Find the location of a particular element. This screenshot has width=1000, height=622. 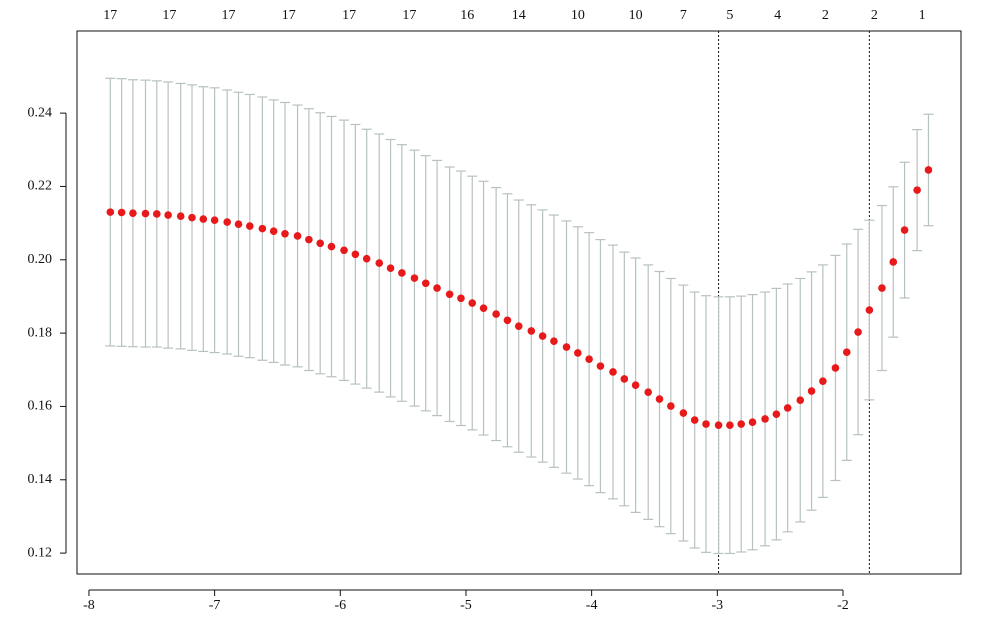

top-tick-label: 5 is located at coordinates (729, 15).